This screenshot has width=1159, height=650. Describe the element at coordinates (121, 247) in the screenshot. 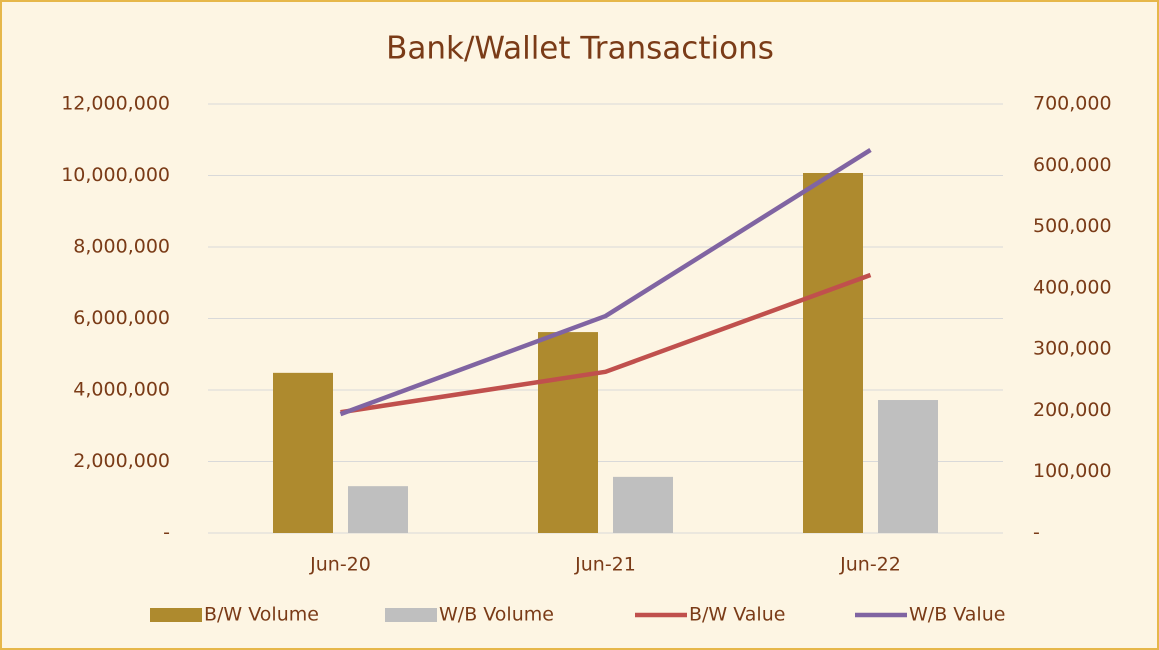

I see `y-tick-label: 8,000,000` at that location.